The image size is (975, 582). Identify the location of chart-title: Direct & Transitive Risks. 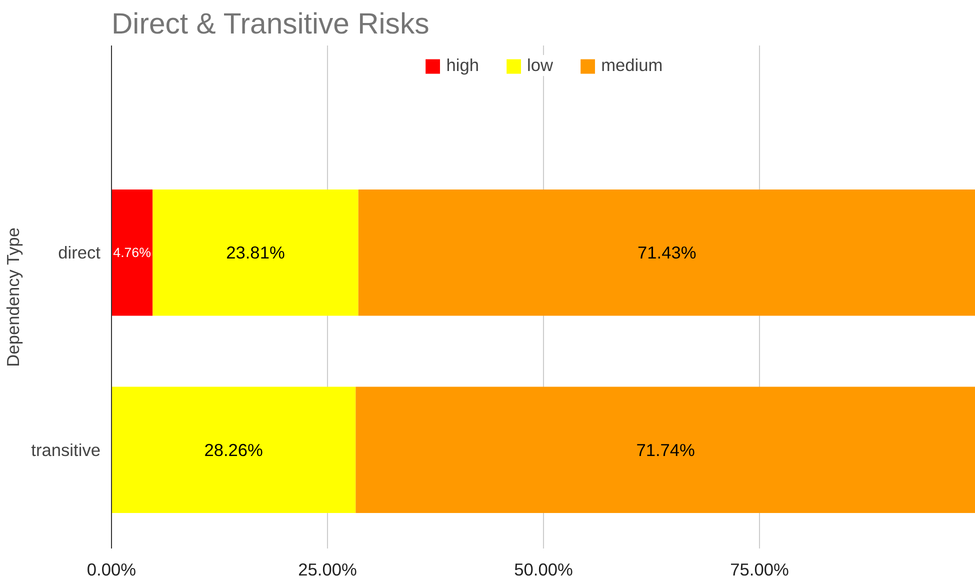
(271, 24).